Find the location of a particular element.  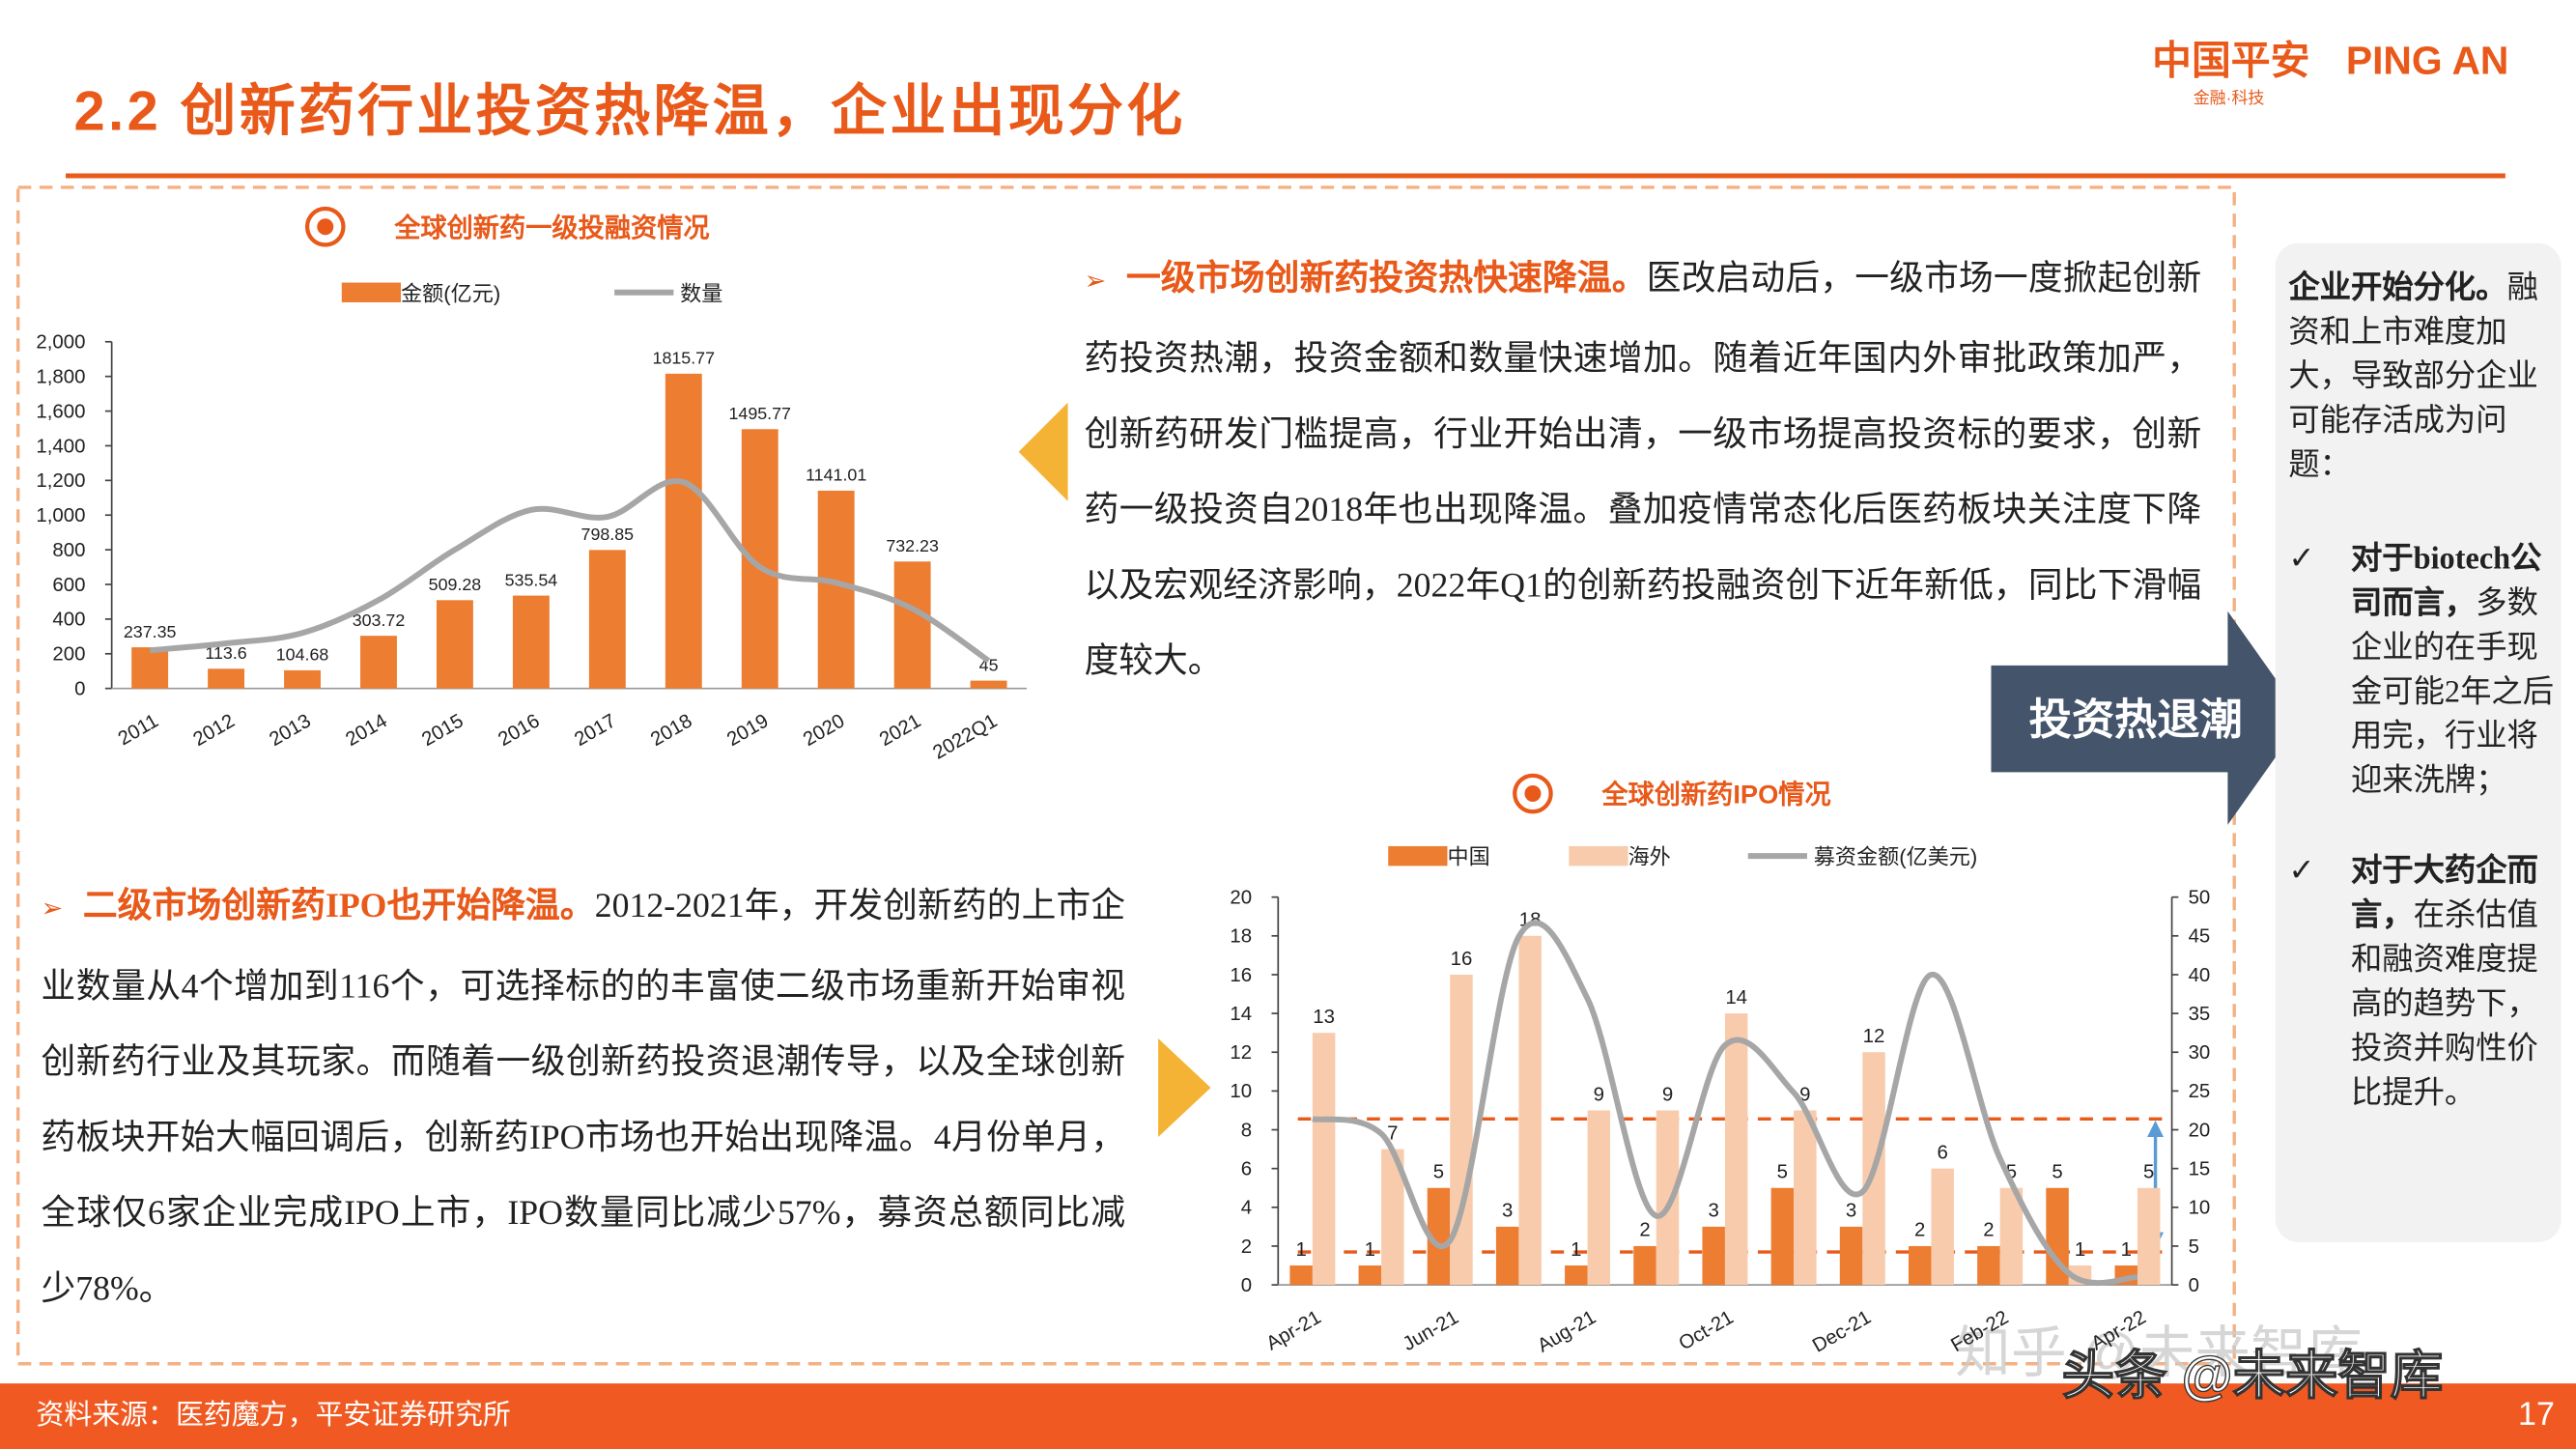

legend-label: 金额(亿元) is located at coordinates (450, 293).